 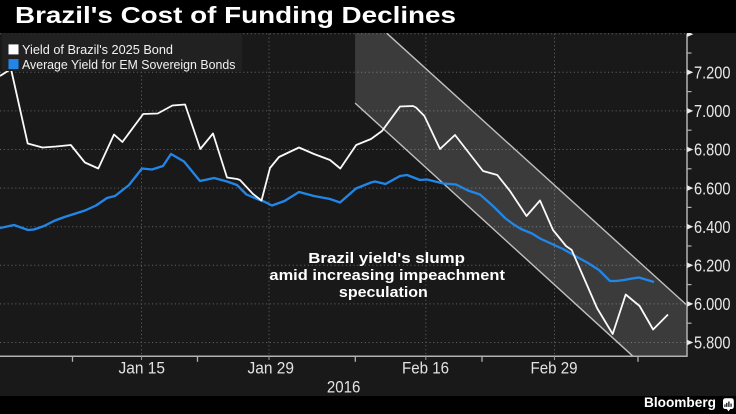 I want to click on svg-text: Feb 29, so click(x=554, y=367).